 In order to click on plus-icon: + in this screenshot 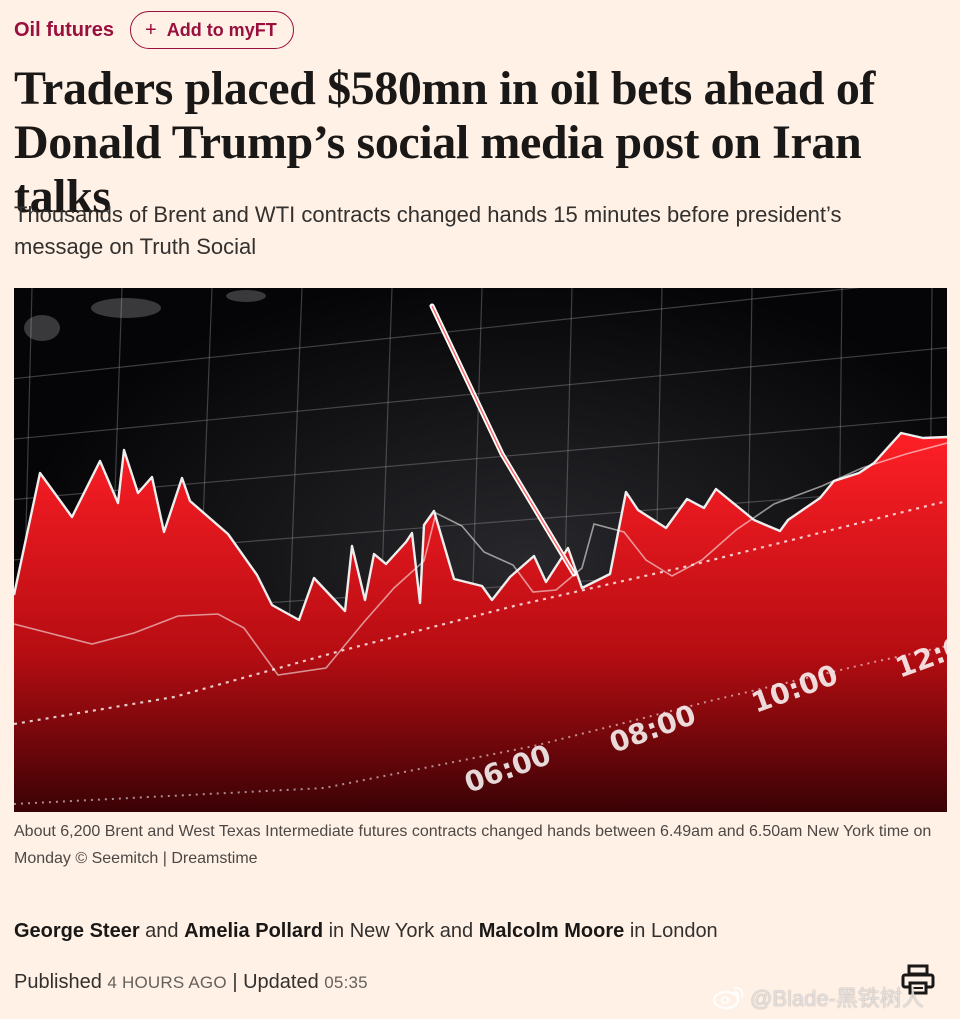, I will do `click(151, 30)`.